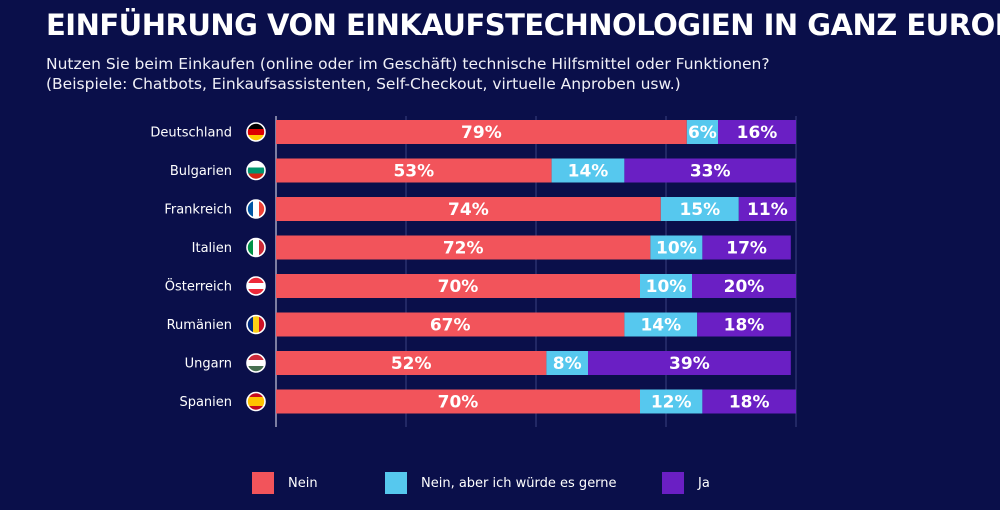  I want to click on country-label-ungarn: Ungarn, so click(208, 364).